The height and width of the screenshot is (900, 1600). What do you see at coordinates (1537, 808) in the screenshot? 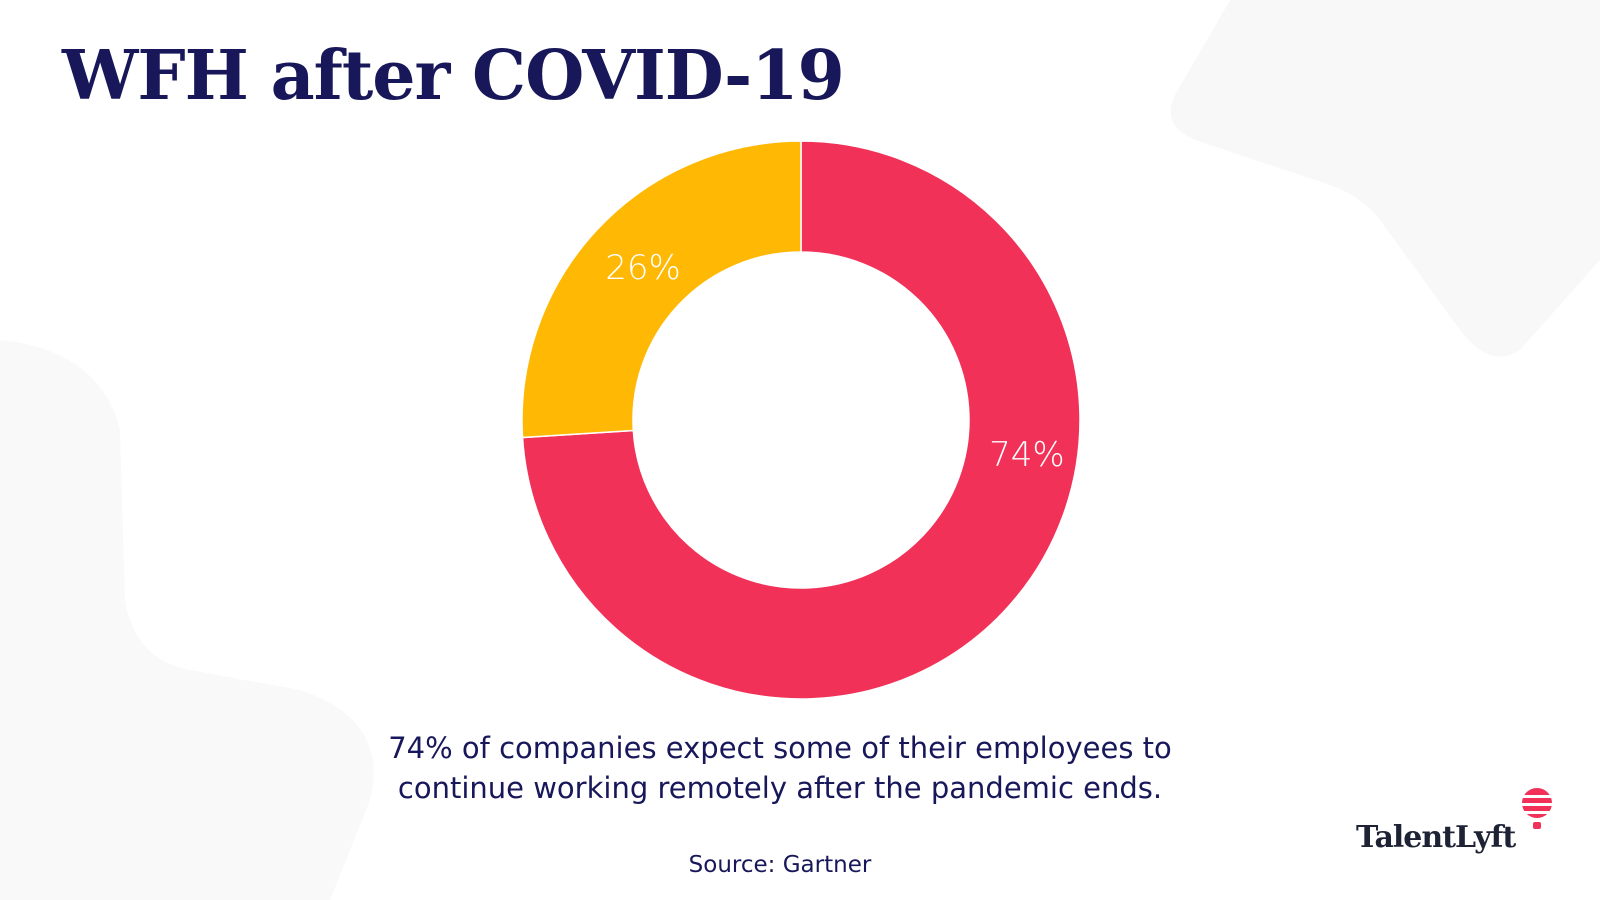
I see `hot-air-balloon-icon` at bounding box center [1537, 808].